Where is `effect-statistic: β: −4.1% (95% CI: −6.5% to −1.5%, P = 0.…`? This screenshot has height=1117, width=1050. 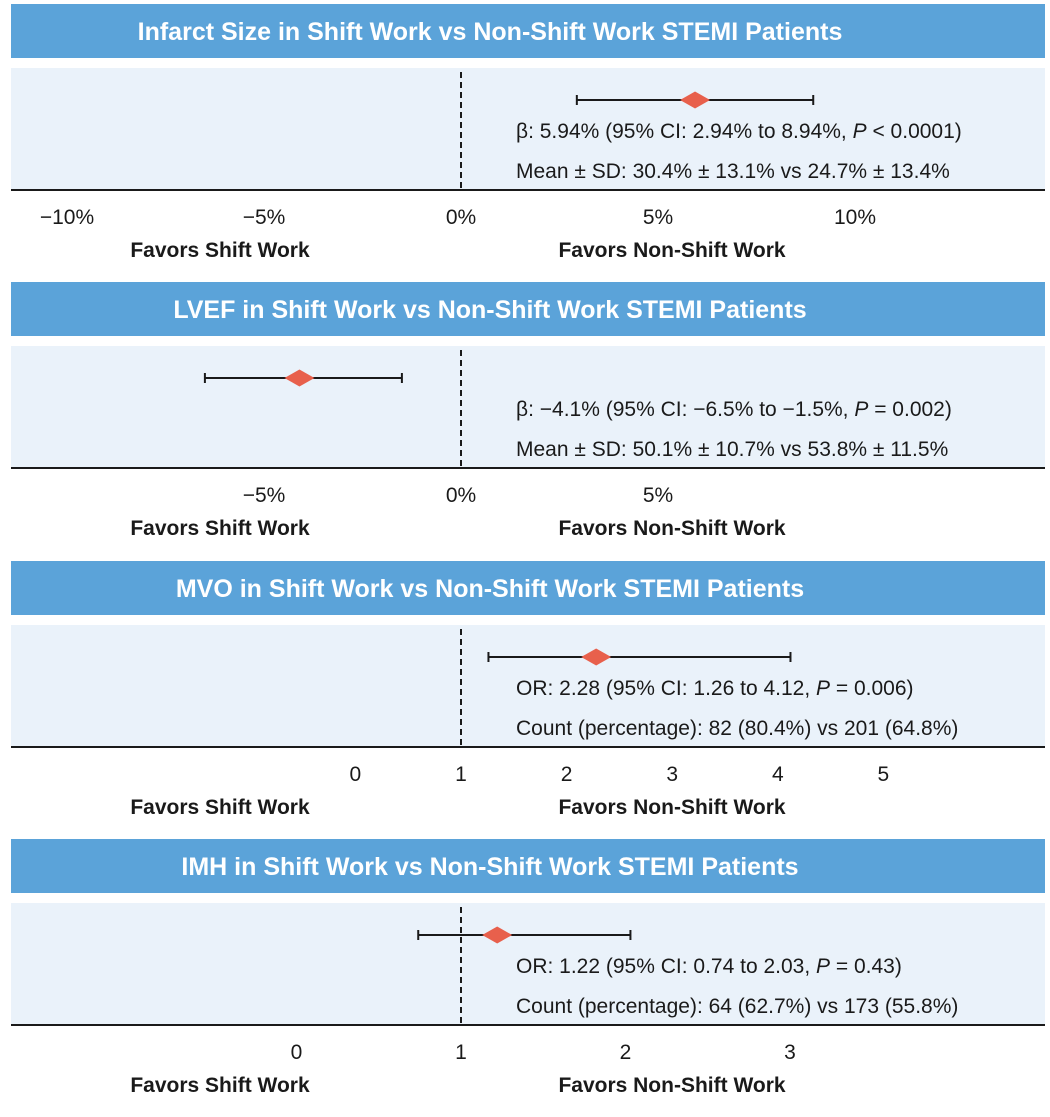
effect-statistic: β: −4.1% (95% CI: −6.5% to −1.5%, P = 0.… is located at coordinates (734, 409).